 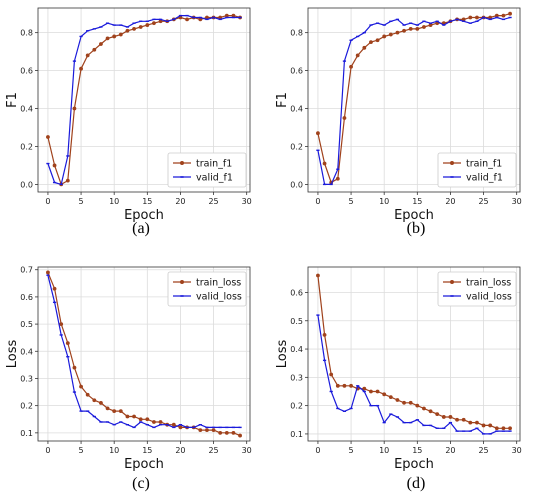 I want to click on y-tick-label: 0.0, so click(x=296, y=184).